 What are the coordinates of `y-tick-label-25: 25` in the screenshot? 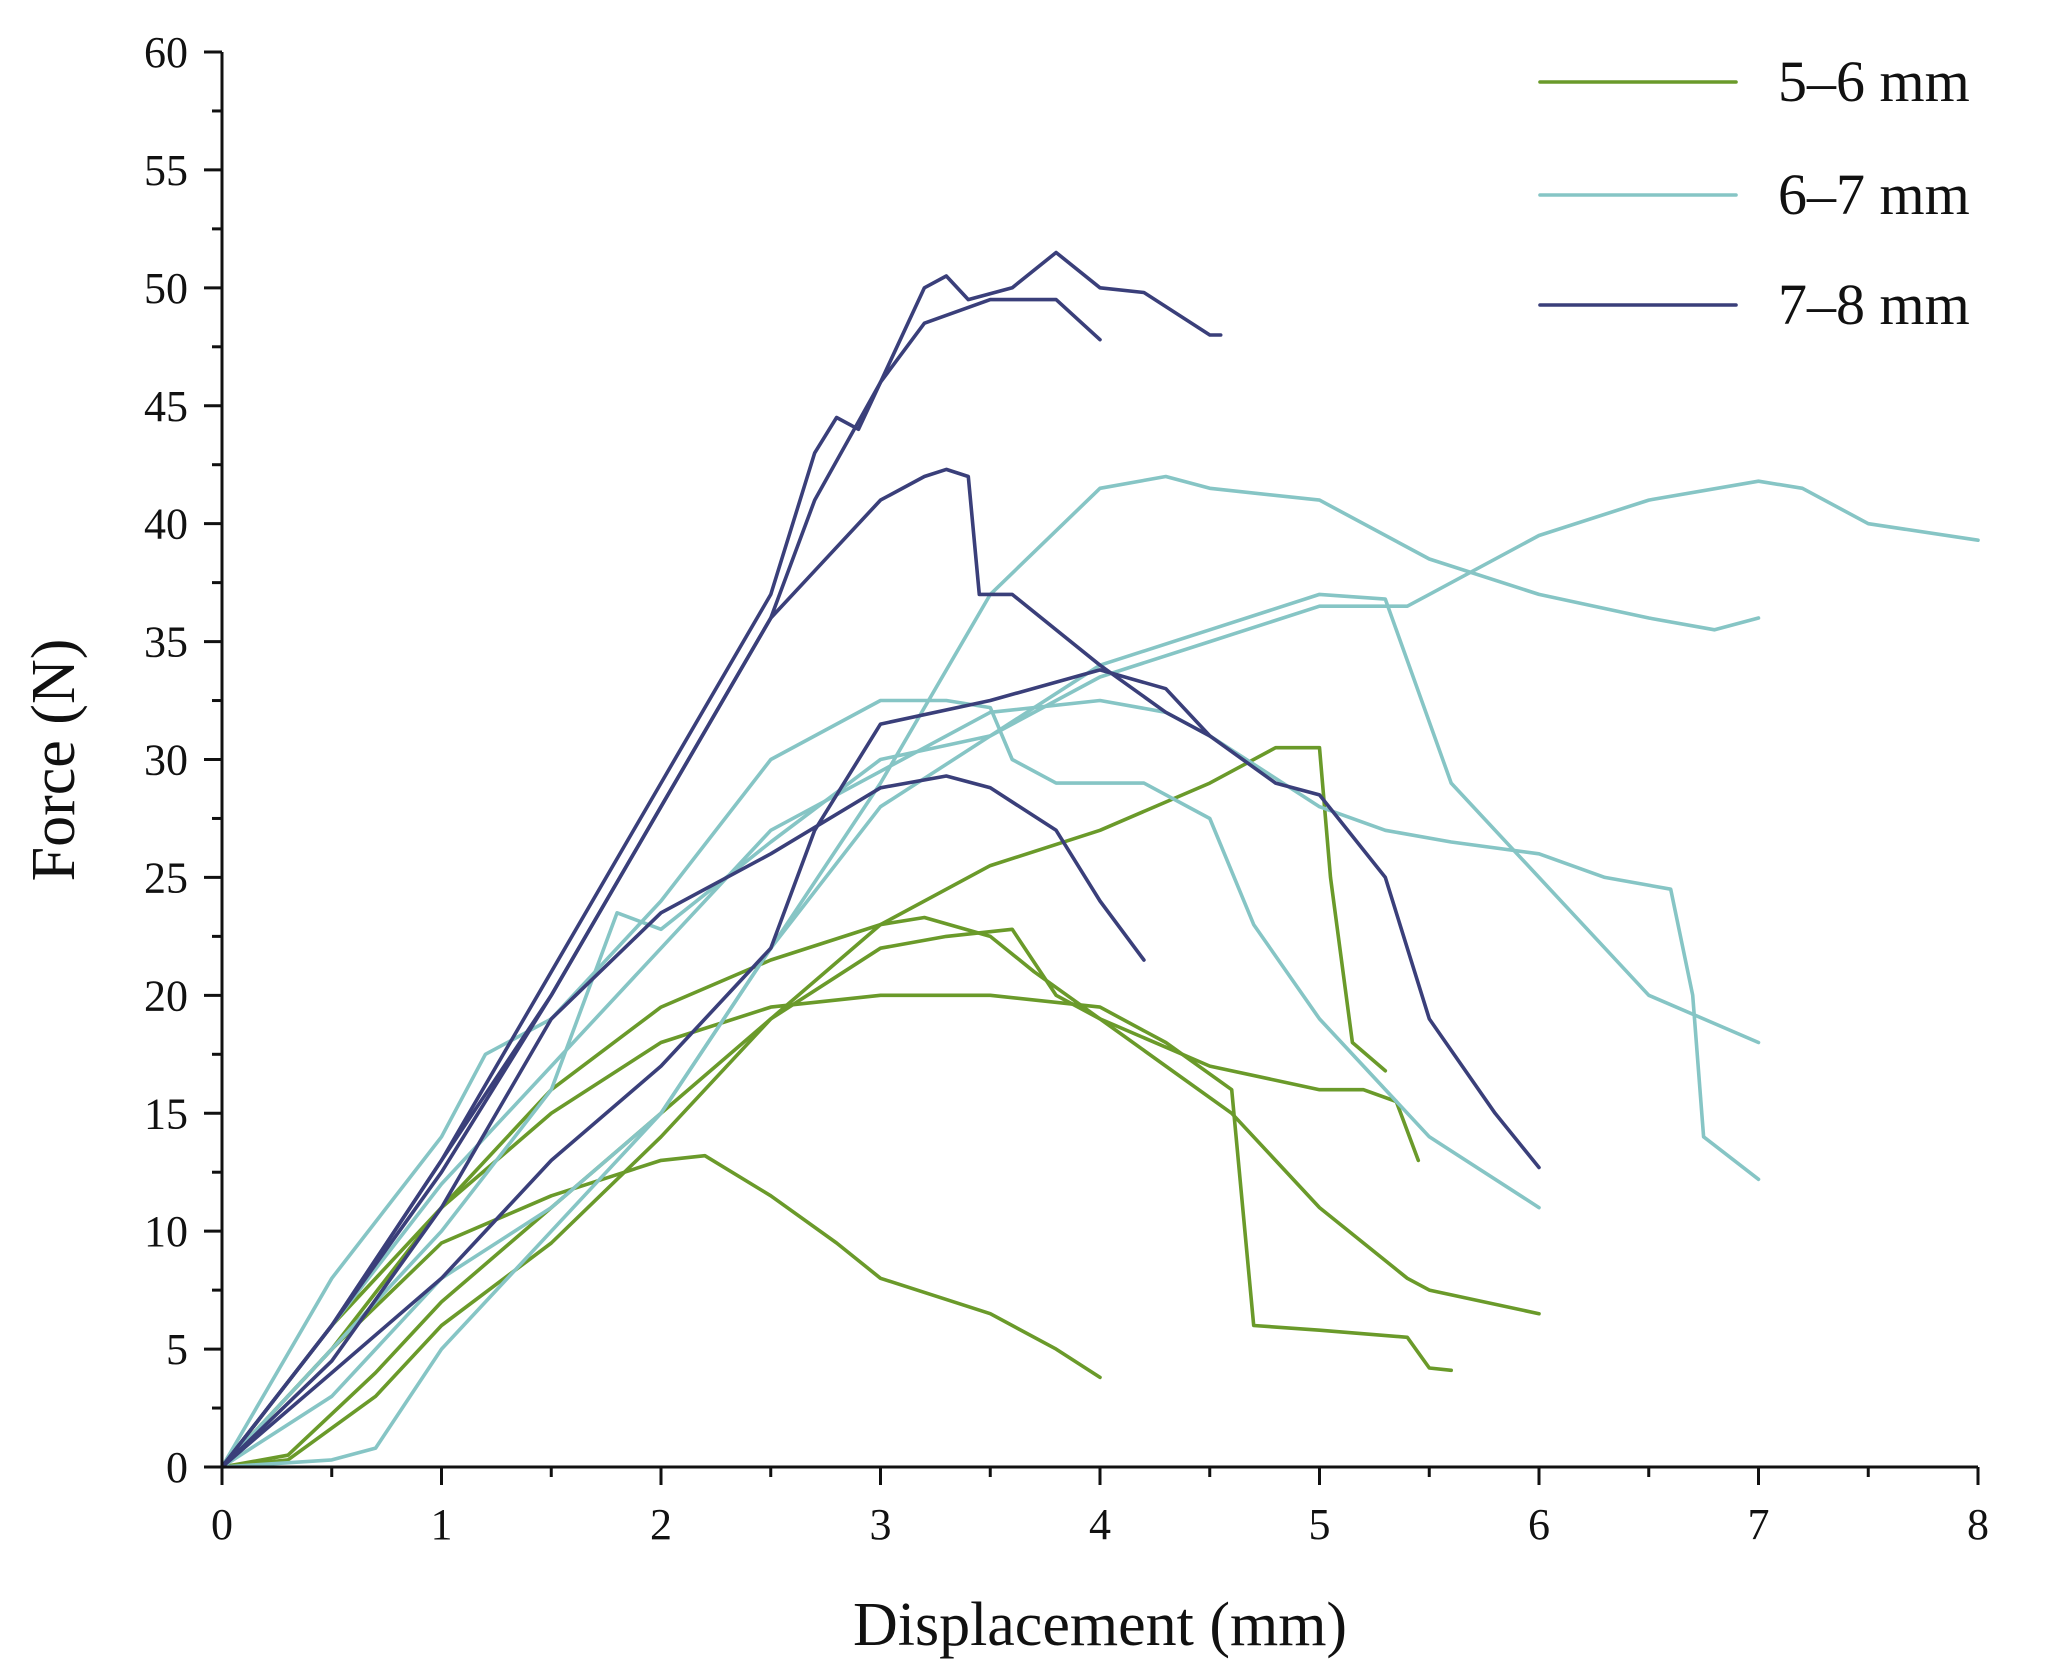 It's located at (166, 877).